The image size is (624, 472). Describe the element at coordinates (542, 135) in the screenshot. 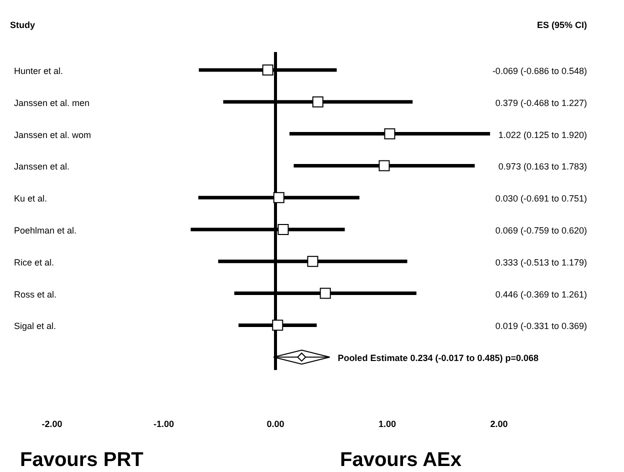

I see `data-label: 1.022 (0.125 to 1.920)` at that location.